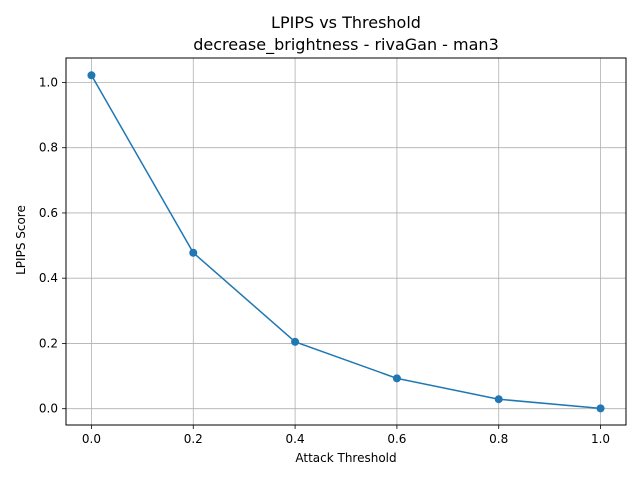 This screenshot has height=480, width=640. What do you see at coordinates (48, 278) in the screenshot?
I see `y-tick-label: 0.4` at bounding box center [48, 278].